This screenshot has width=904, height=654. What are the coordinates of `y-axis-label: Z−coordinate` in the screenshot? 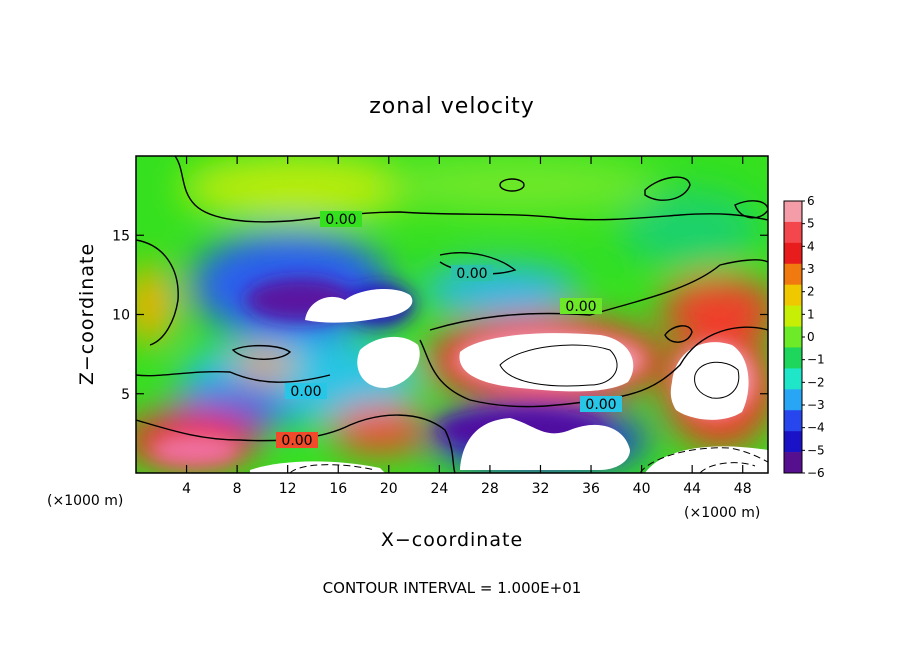 It's located at (87, 314).